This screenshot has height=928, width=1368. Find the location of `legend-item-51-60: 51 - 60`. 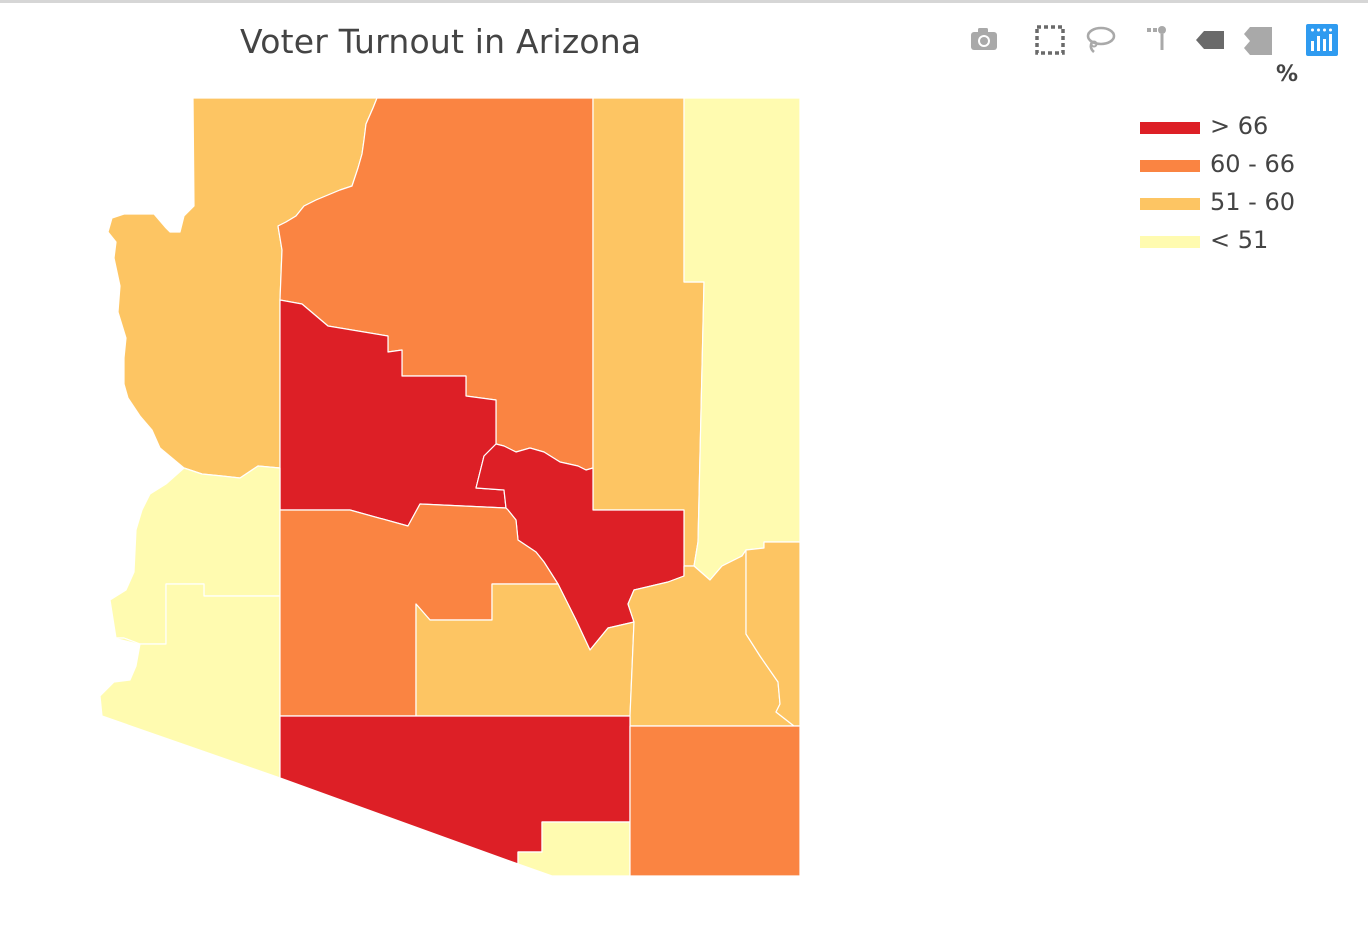

legend-item-51-60: 51 - 60 is located at coordinates (1248, 203).